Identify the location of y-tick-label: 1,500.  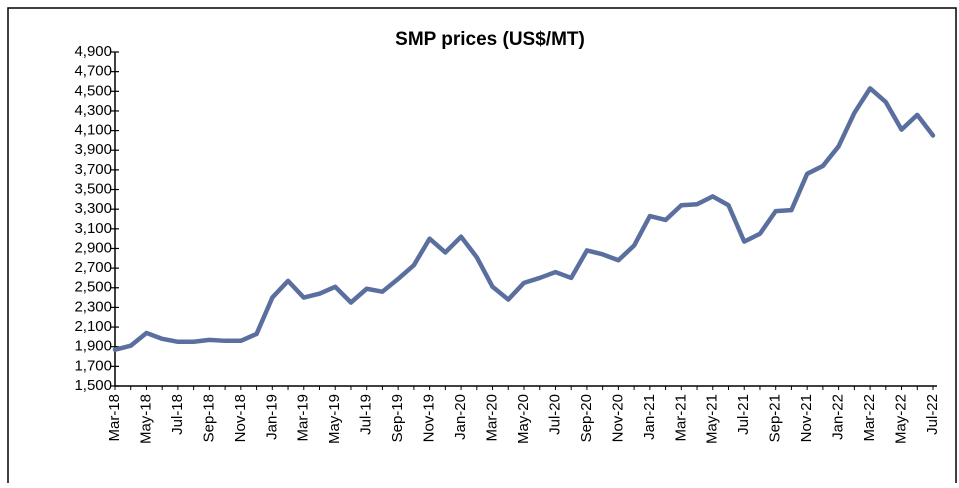
(93, 385).